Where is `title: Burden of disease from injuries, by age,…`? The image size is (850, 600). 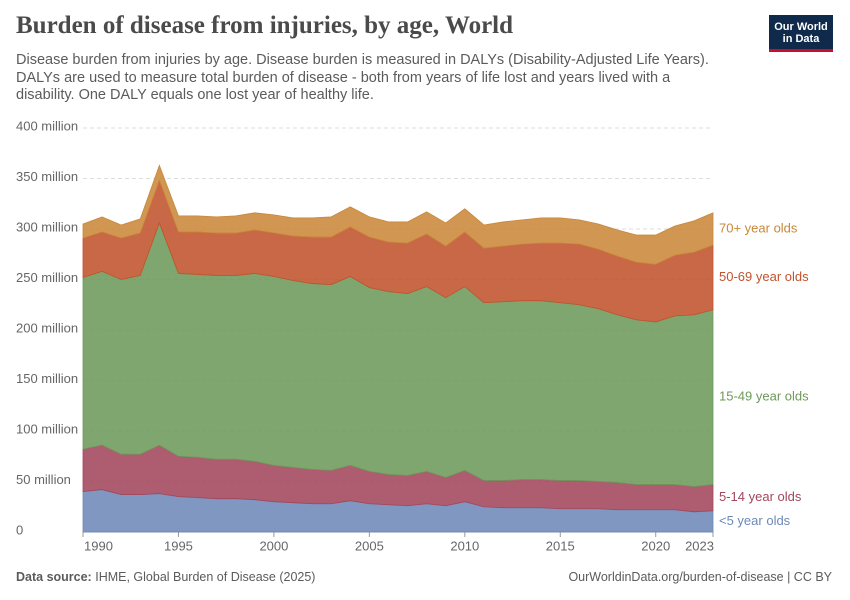
title: Burden of disease from injuries, by age,… is located at coordinates (265, 25).